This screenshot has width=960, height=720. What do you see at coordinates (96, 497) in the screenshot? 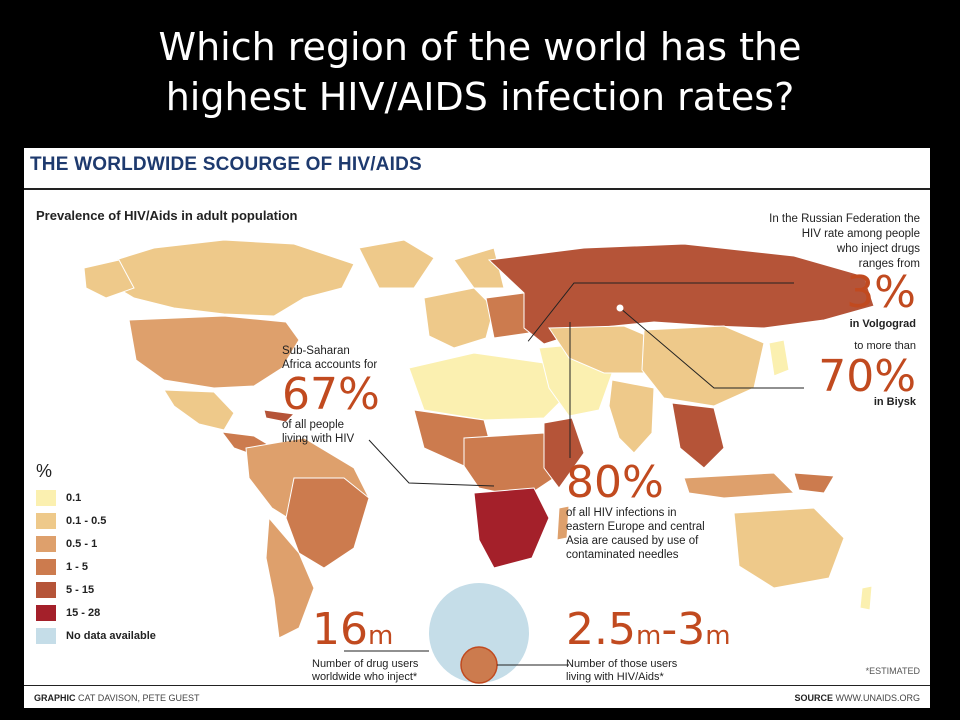
I see `legend-item-1: 0.1` at bounding box center [96, 497].